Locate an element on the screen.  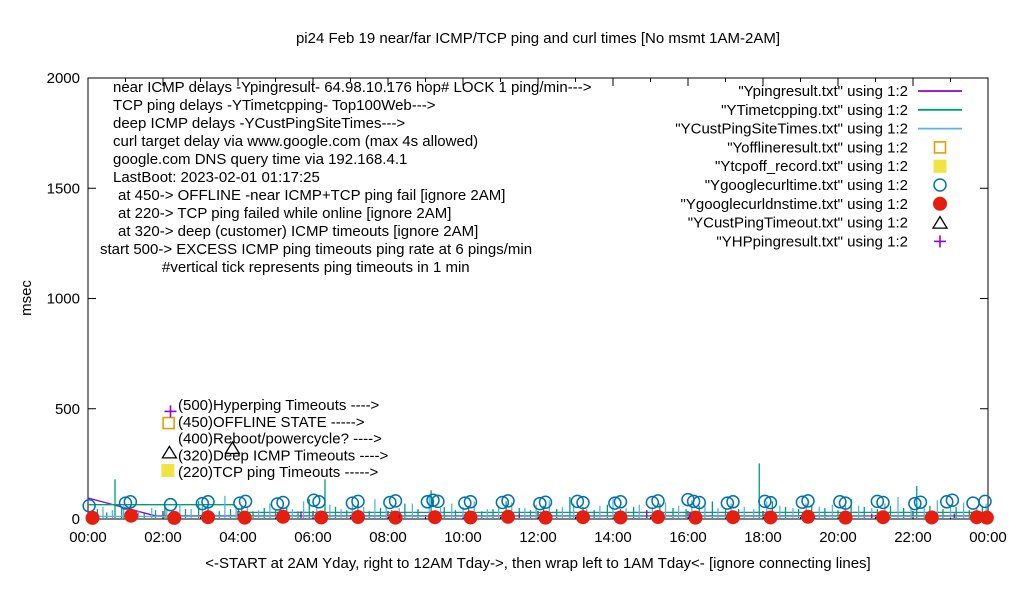
legend-marker-open-square is located at coordinates (940, 147).